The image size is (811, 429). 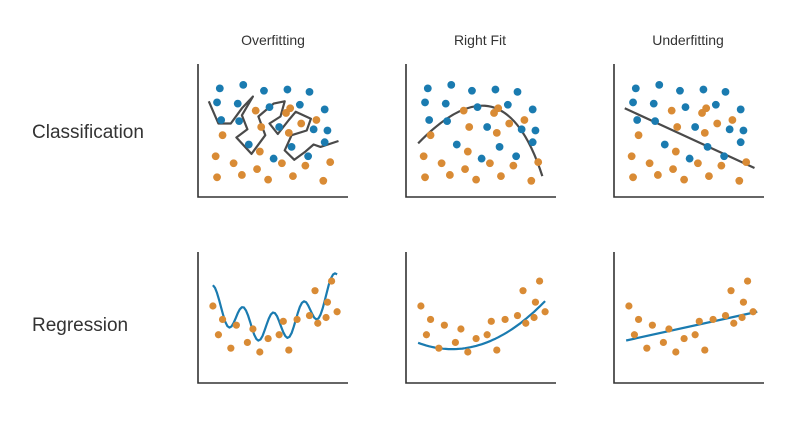 I want to click on overfit-regression-curve, so click(x=275, y=307).